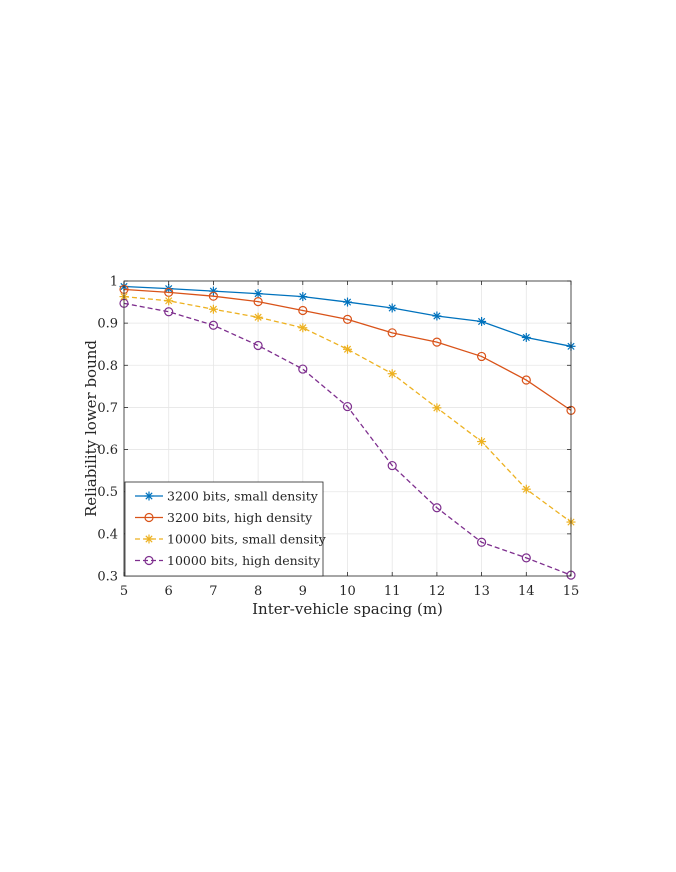 Image resolution: width=676 pixels, height=872 pixels. What do you see at coordinates (169, 591) in the screenshot?
I see `x-tick-label: 6` at bounding box center [169, 591].